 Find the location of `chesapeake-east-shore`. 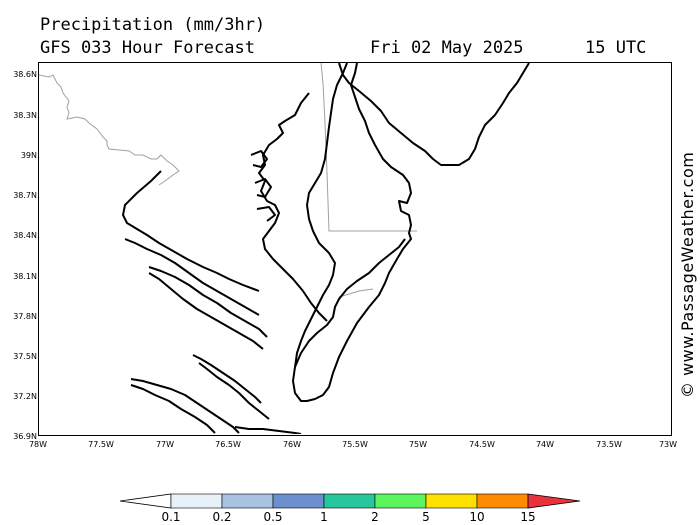

chesapeake-east-shore is located at coordinates (321, 215).